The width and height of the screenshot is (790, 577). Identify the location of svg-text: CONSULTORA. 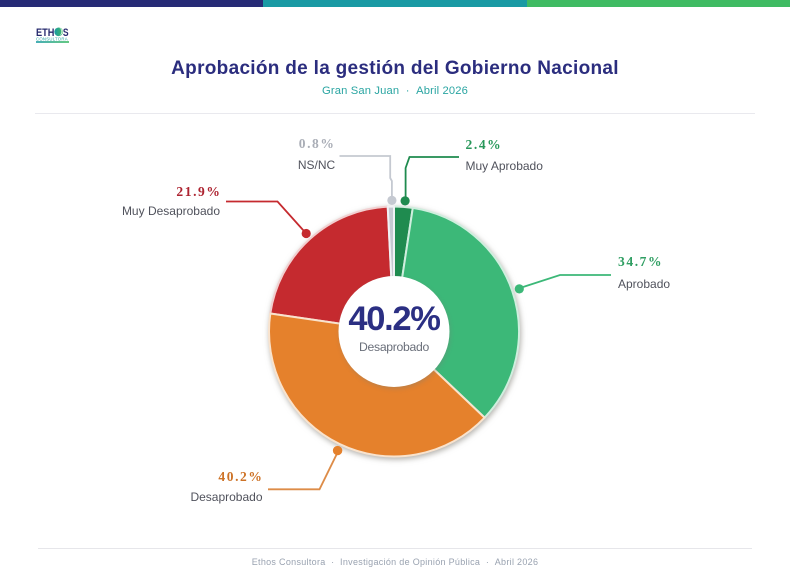
(52, 38).